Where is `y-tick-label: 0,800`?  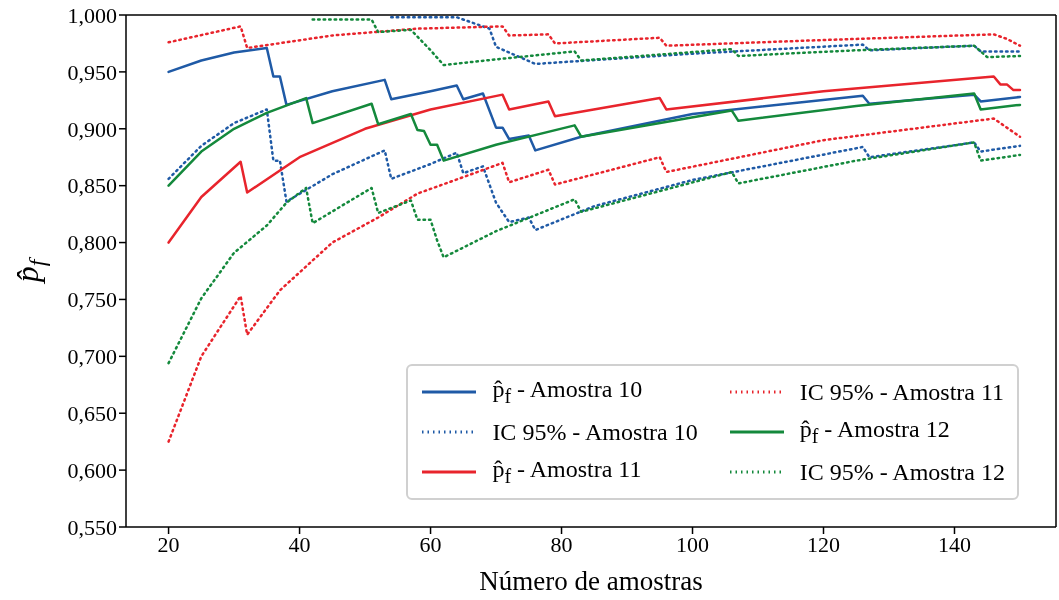 y-tick-label: 0,800 is located at coordinates (92, 243).